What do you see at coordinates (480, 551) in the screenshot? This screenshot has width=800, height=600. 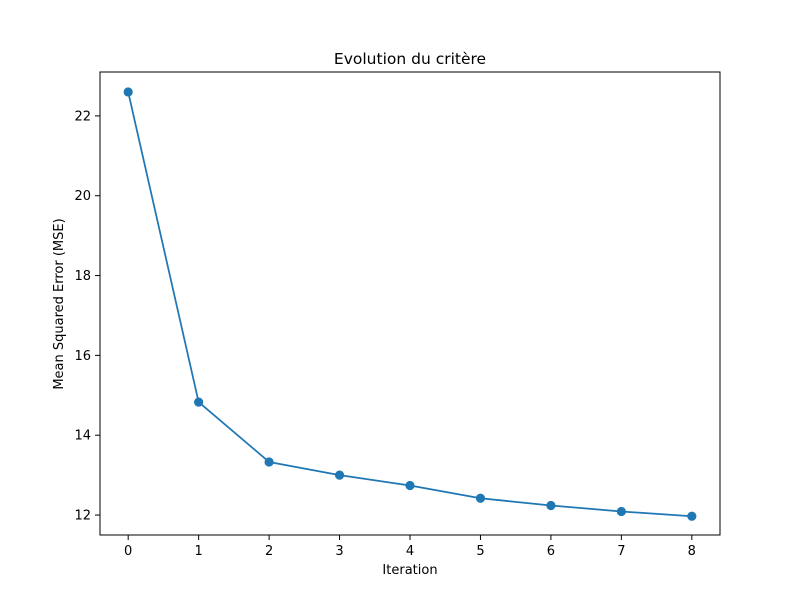 I see `x-tick-label: 5` at bounding box center [480, 551].